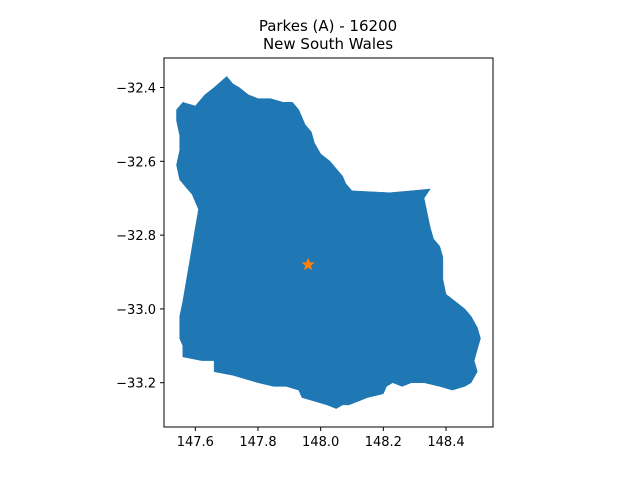 This screenshot has height=480, width=640. What do you see at coordinates (136, 384) in the screenshot?
I see `y-tick-label: −33.2` at bounding box center [136, 384].